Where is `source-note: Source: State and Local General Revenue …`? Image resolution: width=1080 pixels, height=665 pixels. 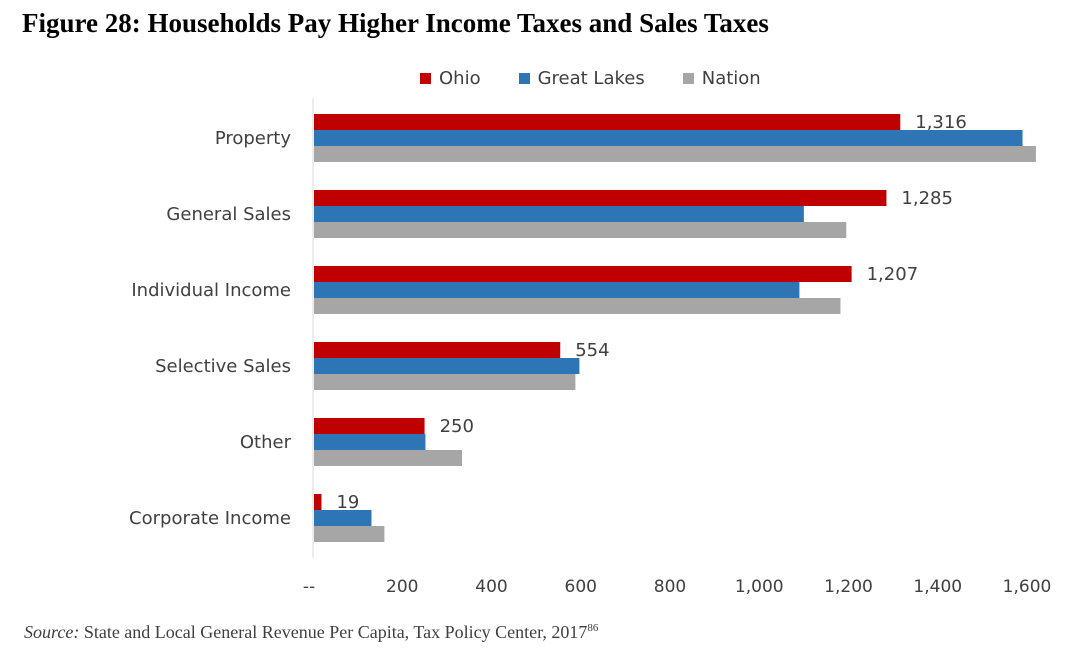 source-note: Source: State and Local General Revenue … is located at coordinates (311, 632).